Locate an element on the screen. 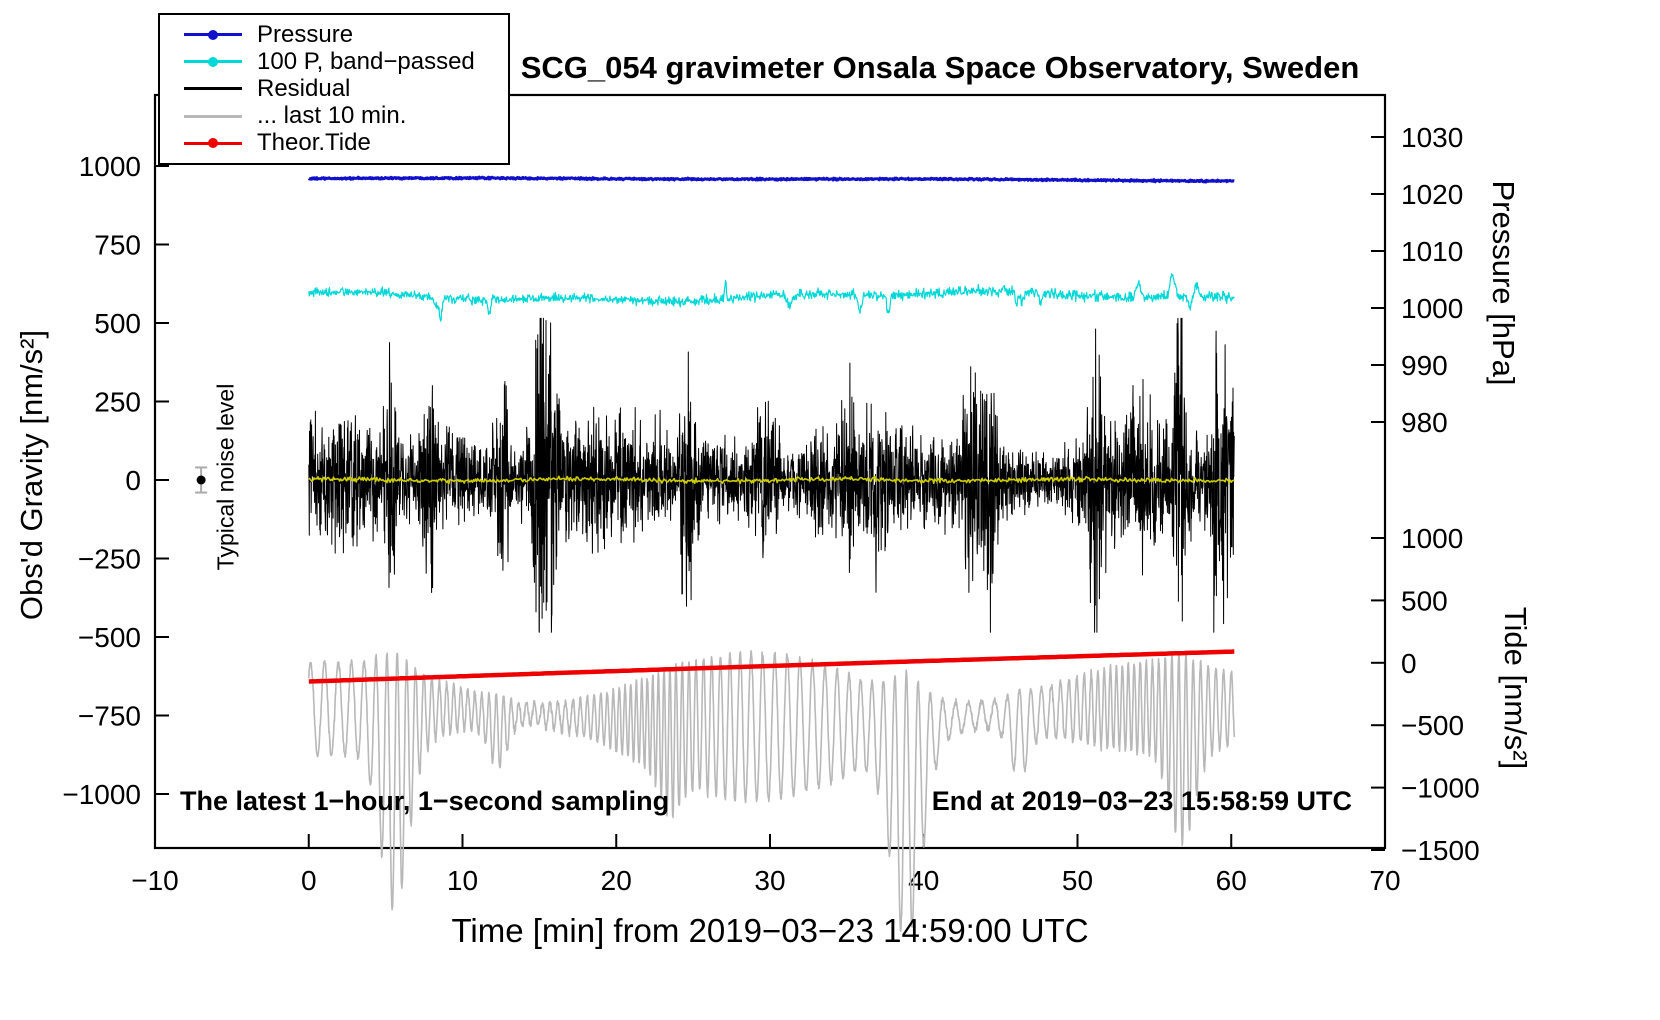  x-tick-label: 10 is located at coordinates (462, 880).